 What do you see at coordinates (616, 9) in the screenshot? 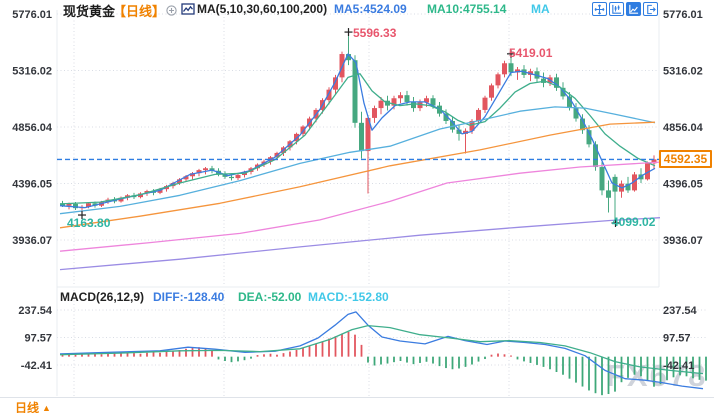
I see `candlestick-view-button` at bounding box center [616, 9].